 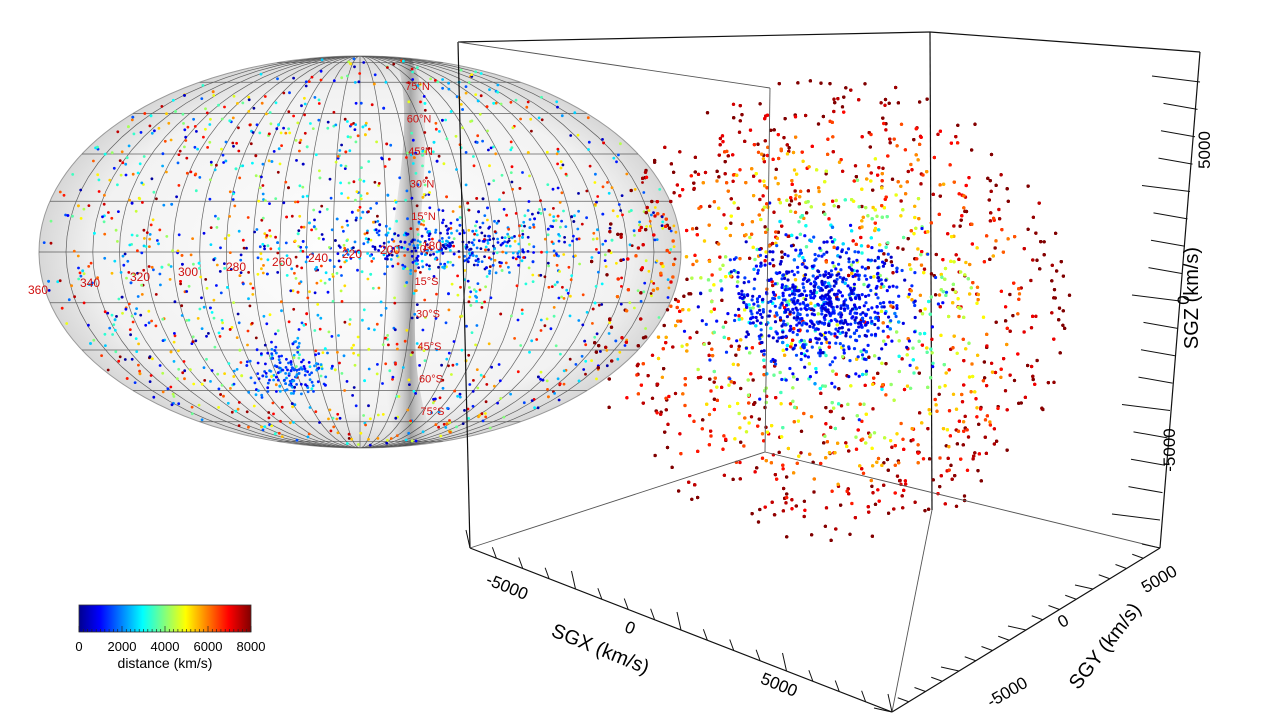 What do you see at coordinates (433, 412) in the screenshot?
I see `sky-latitude-label: 75°S` at bounding box center [433, 412].